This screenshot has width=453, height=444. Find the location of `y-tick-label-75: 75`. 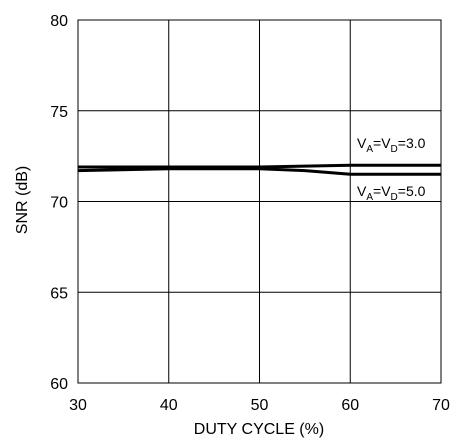

y-tick-label-75: 75 is located at coordinates (59, 112).